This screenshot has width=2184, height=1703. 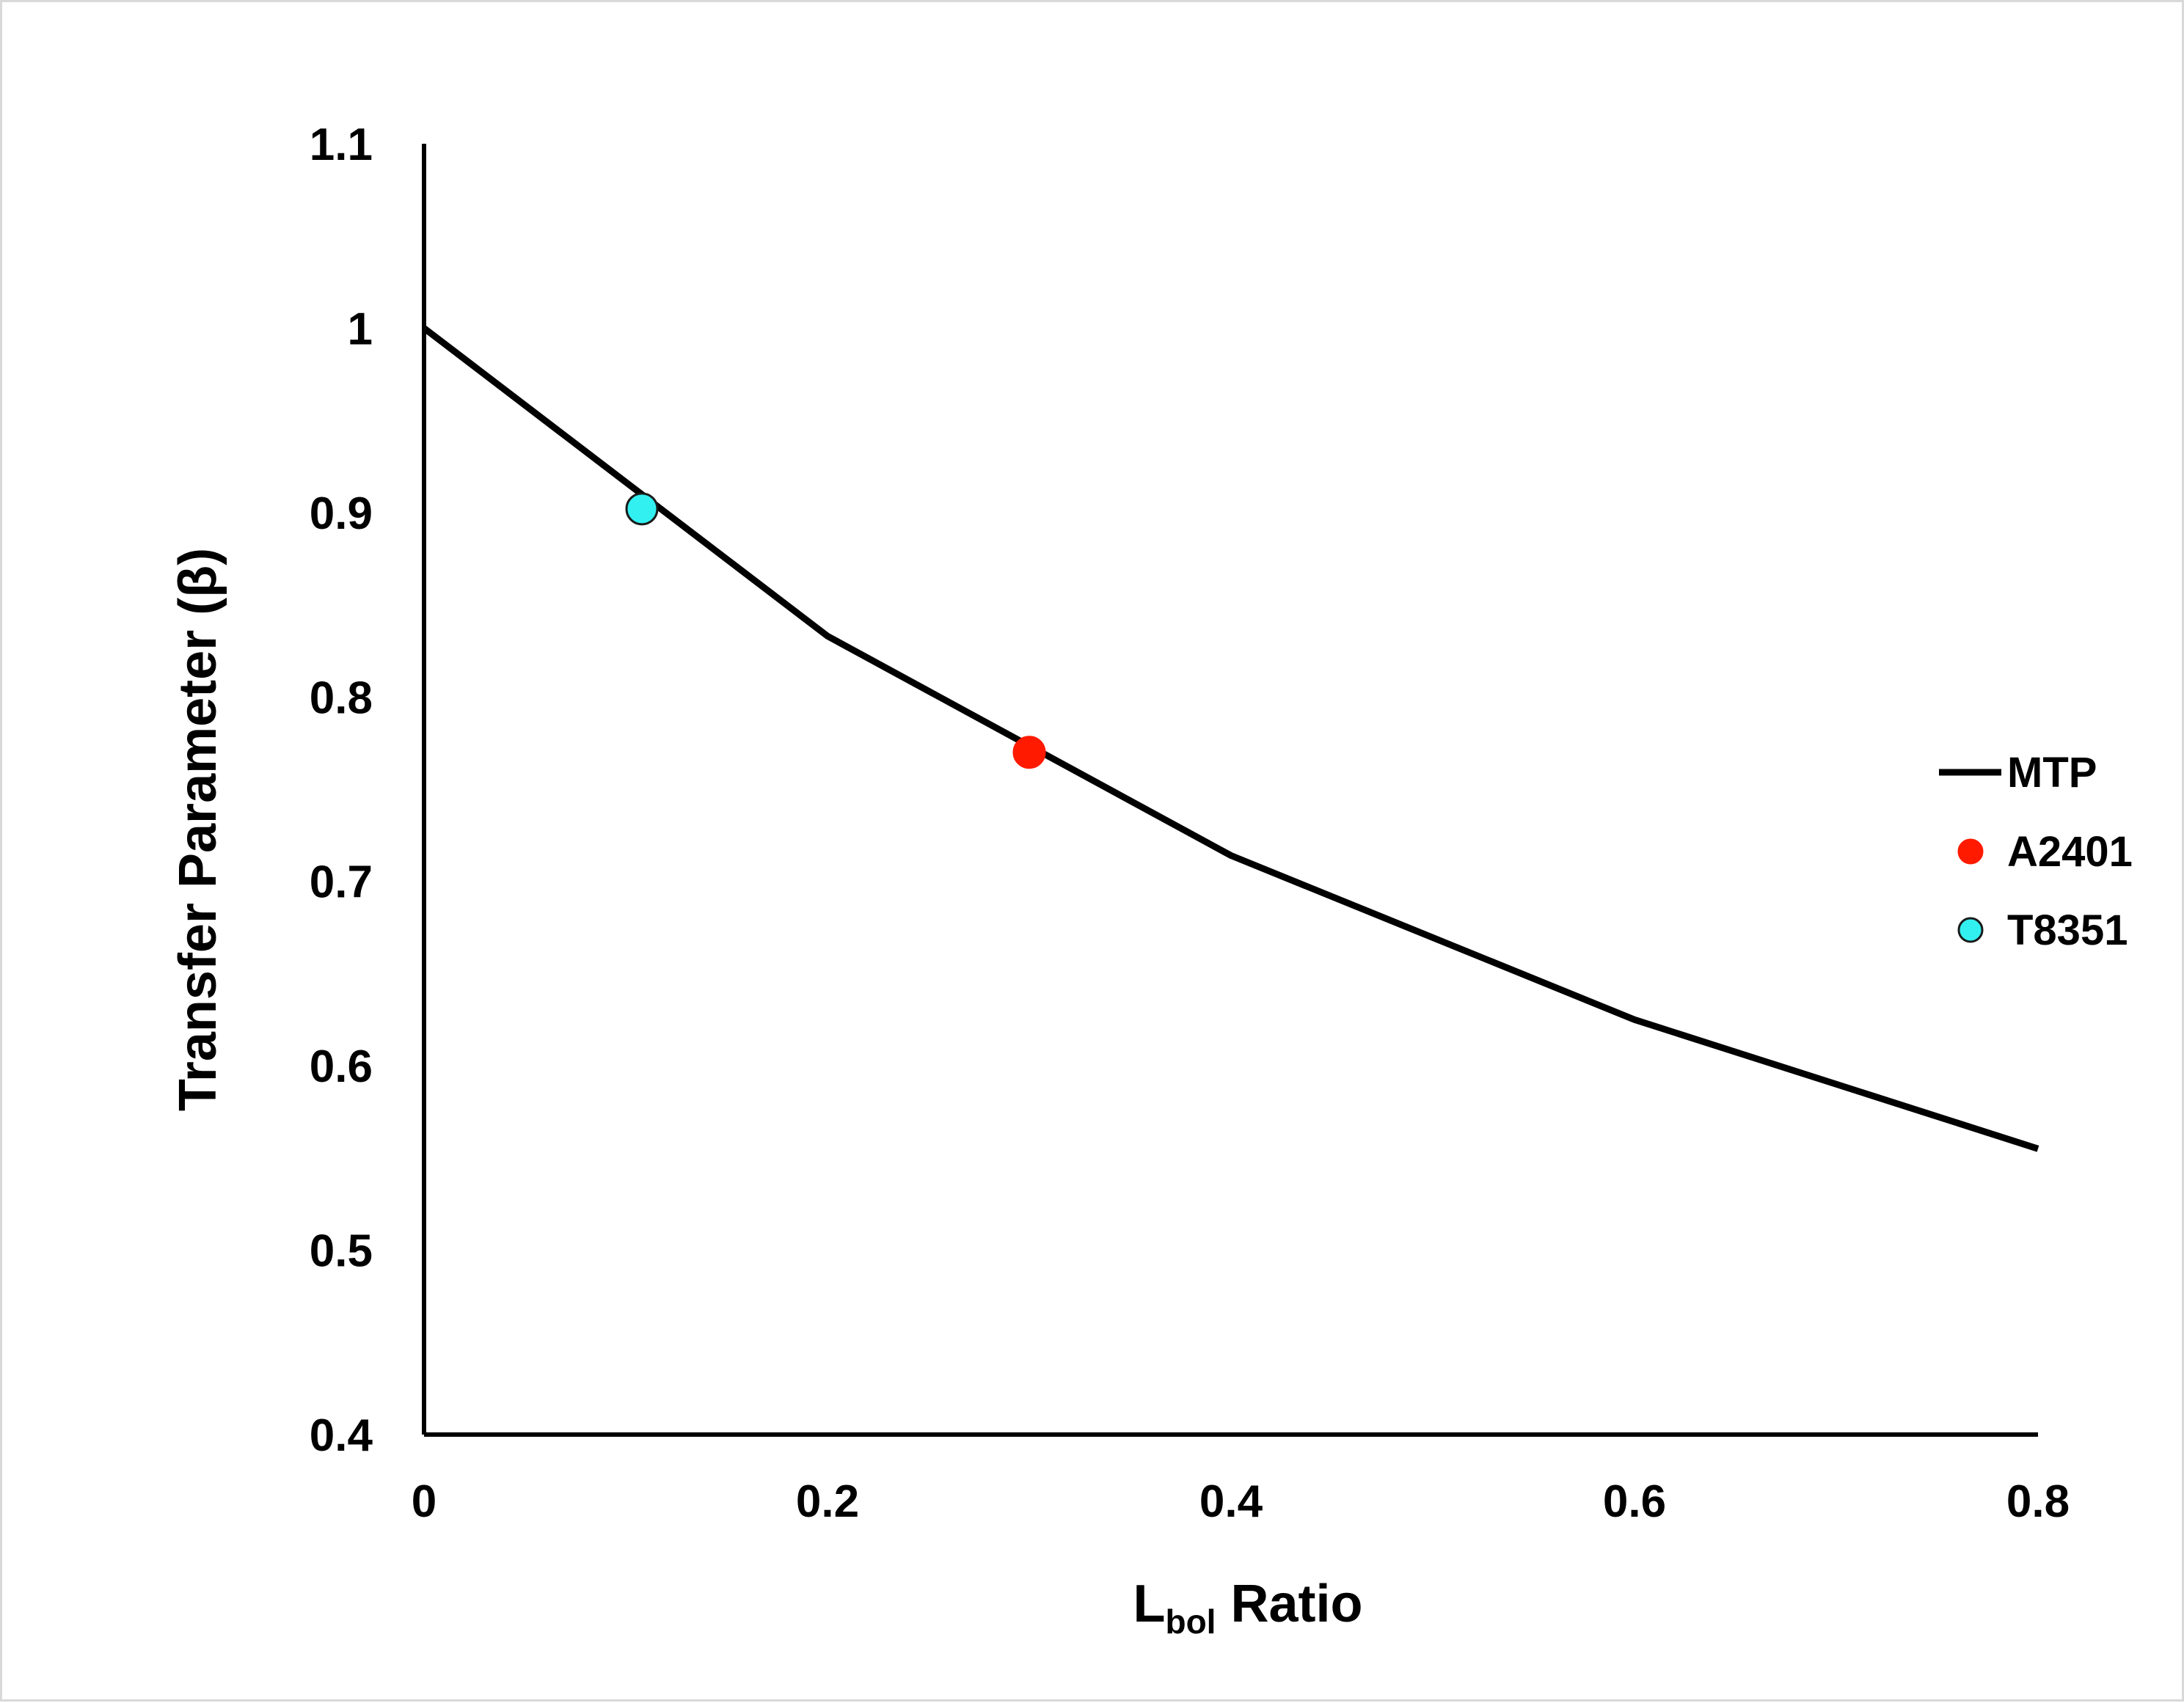 I want to click on x-axis-title: Lbol Ratio, so click(x=1248, y=1608).